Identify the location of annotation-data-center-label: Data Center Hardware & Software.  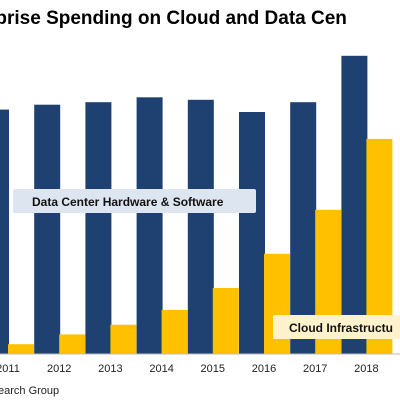
(128, 202).